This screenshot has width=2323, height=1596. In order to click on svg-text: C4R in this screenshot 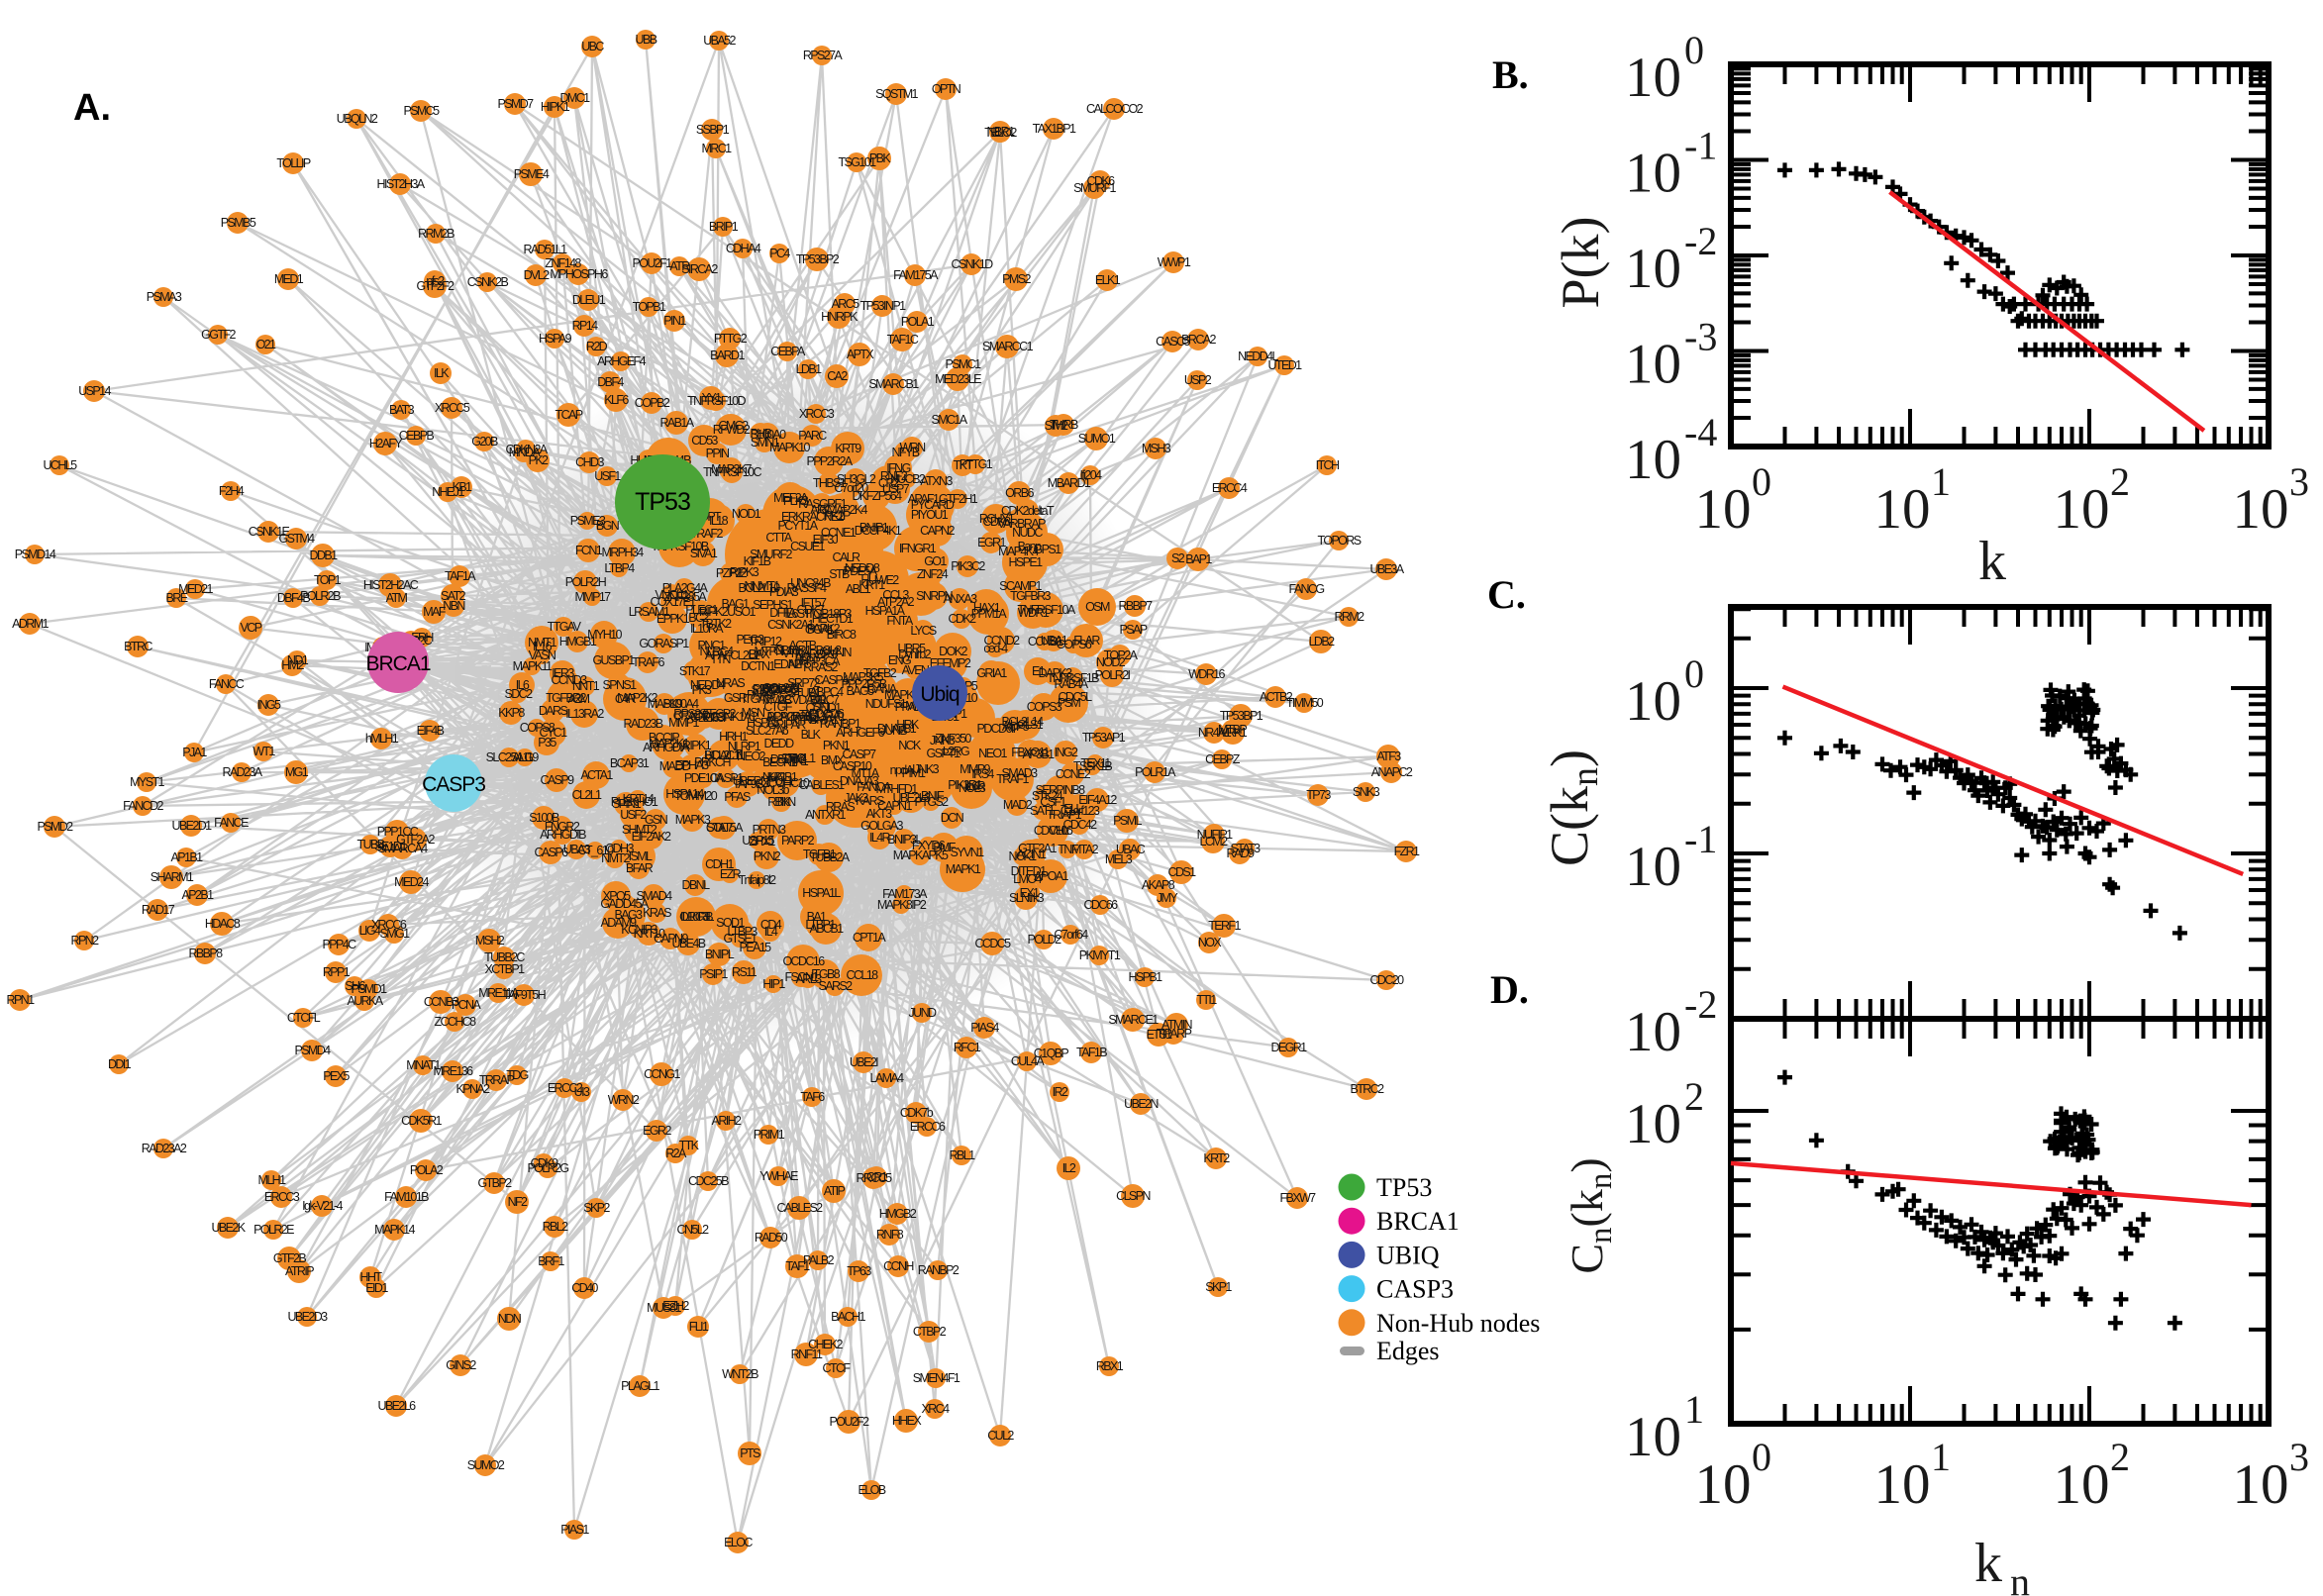, I will do `click(626, 699)`.